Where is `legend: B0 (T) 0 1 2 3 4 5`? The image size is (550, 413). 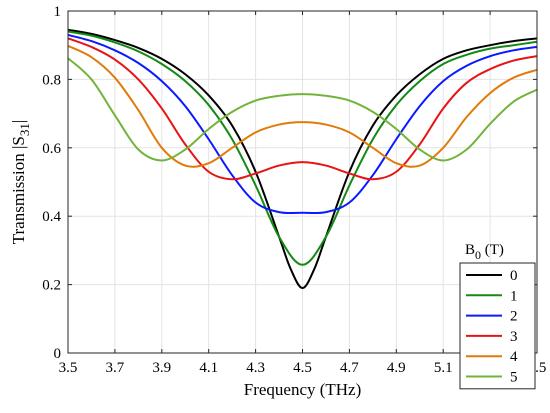
legend: B0 (T) 0 1 2 3 4 5 is located at coordinates (497, 316).